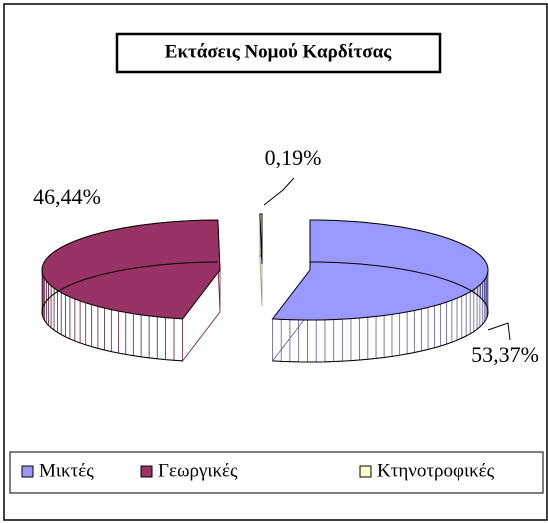 The height and width of the screenshot is (523, 548). Describe the element at coordinates (436, 470) in the screenshot. I see `legend-label: Κτηνοτροφικές` at that location.